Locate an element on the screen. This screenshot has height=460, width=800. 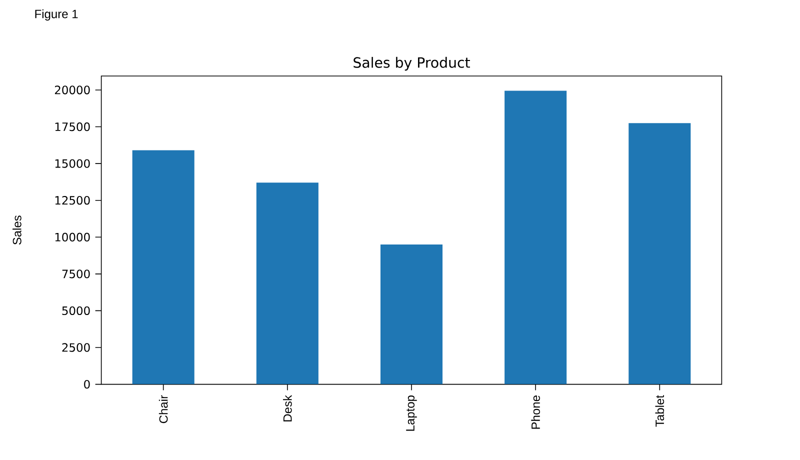
x-tick-label: Chair is located at coordinates (163, 409).